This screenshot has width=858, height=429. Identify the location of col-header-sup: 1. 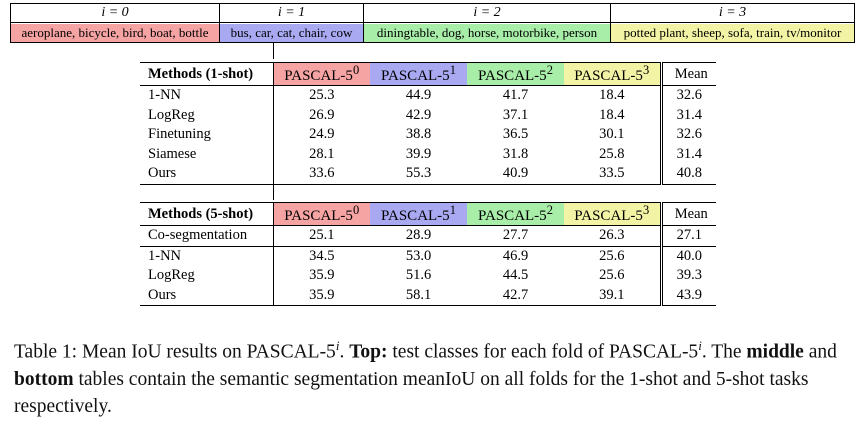
(452, 210).